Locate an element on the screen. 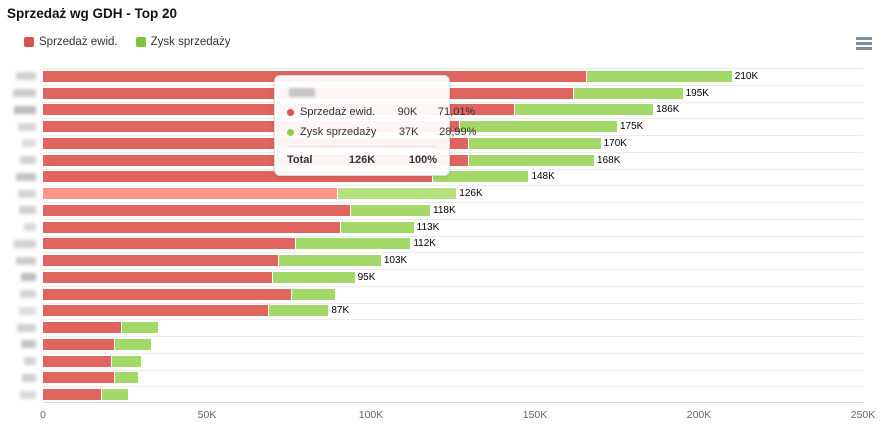 Image resolution: width=885 pixels, height=431 pixels. bar-total-label: 195K is located at coordinates (697, 93).